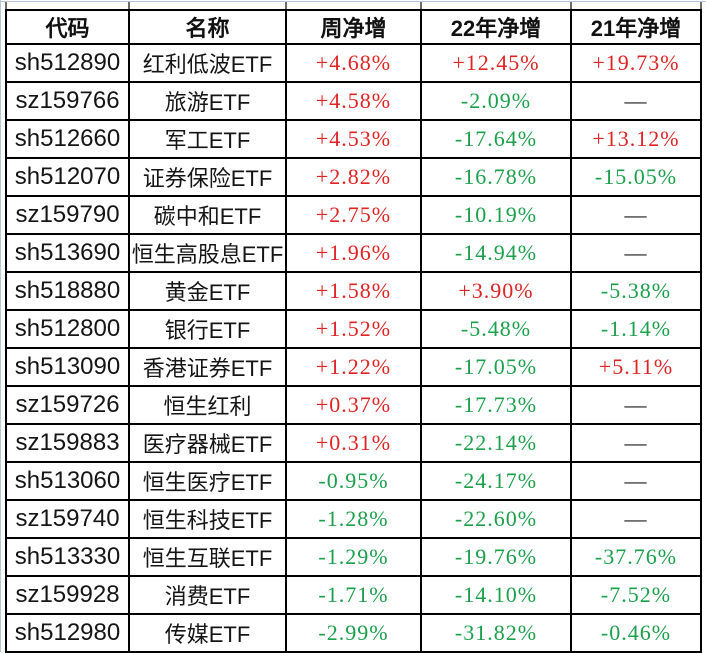 The width and height of the screenshot is (706, 653). What do you see at coordinates (636, 367) in the screenshot?
I see `change-2021: +5.11%` at bounding box center [636, 367].